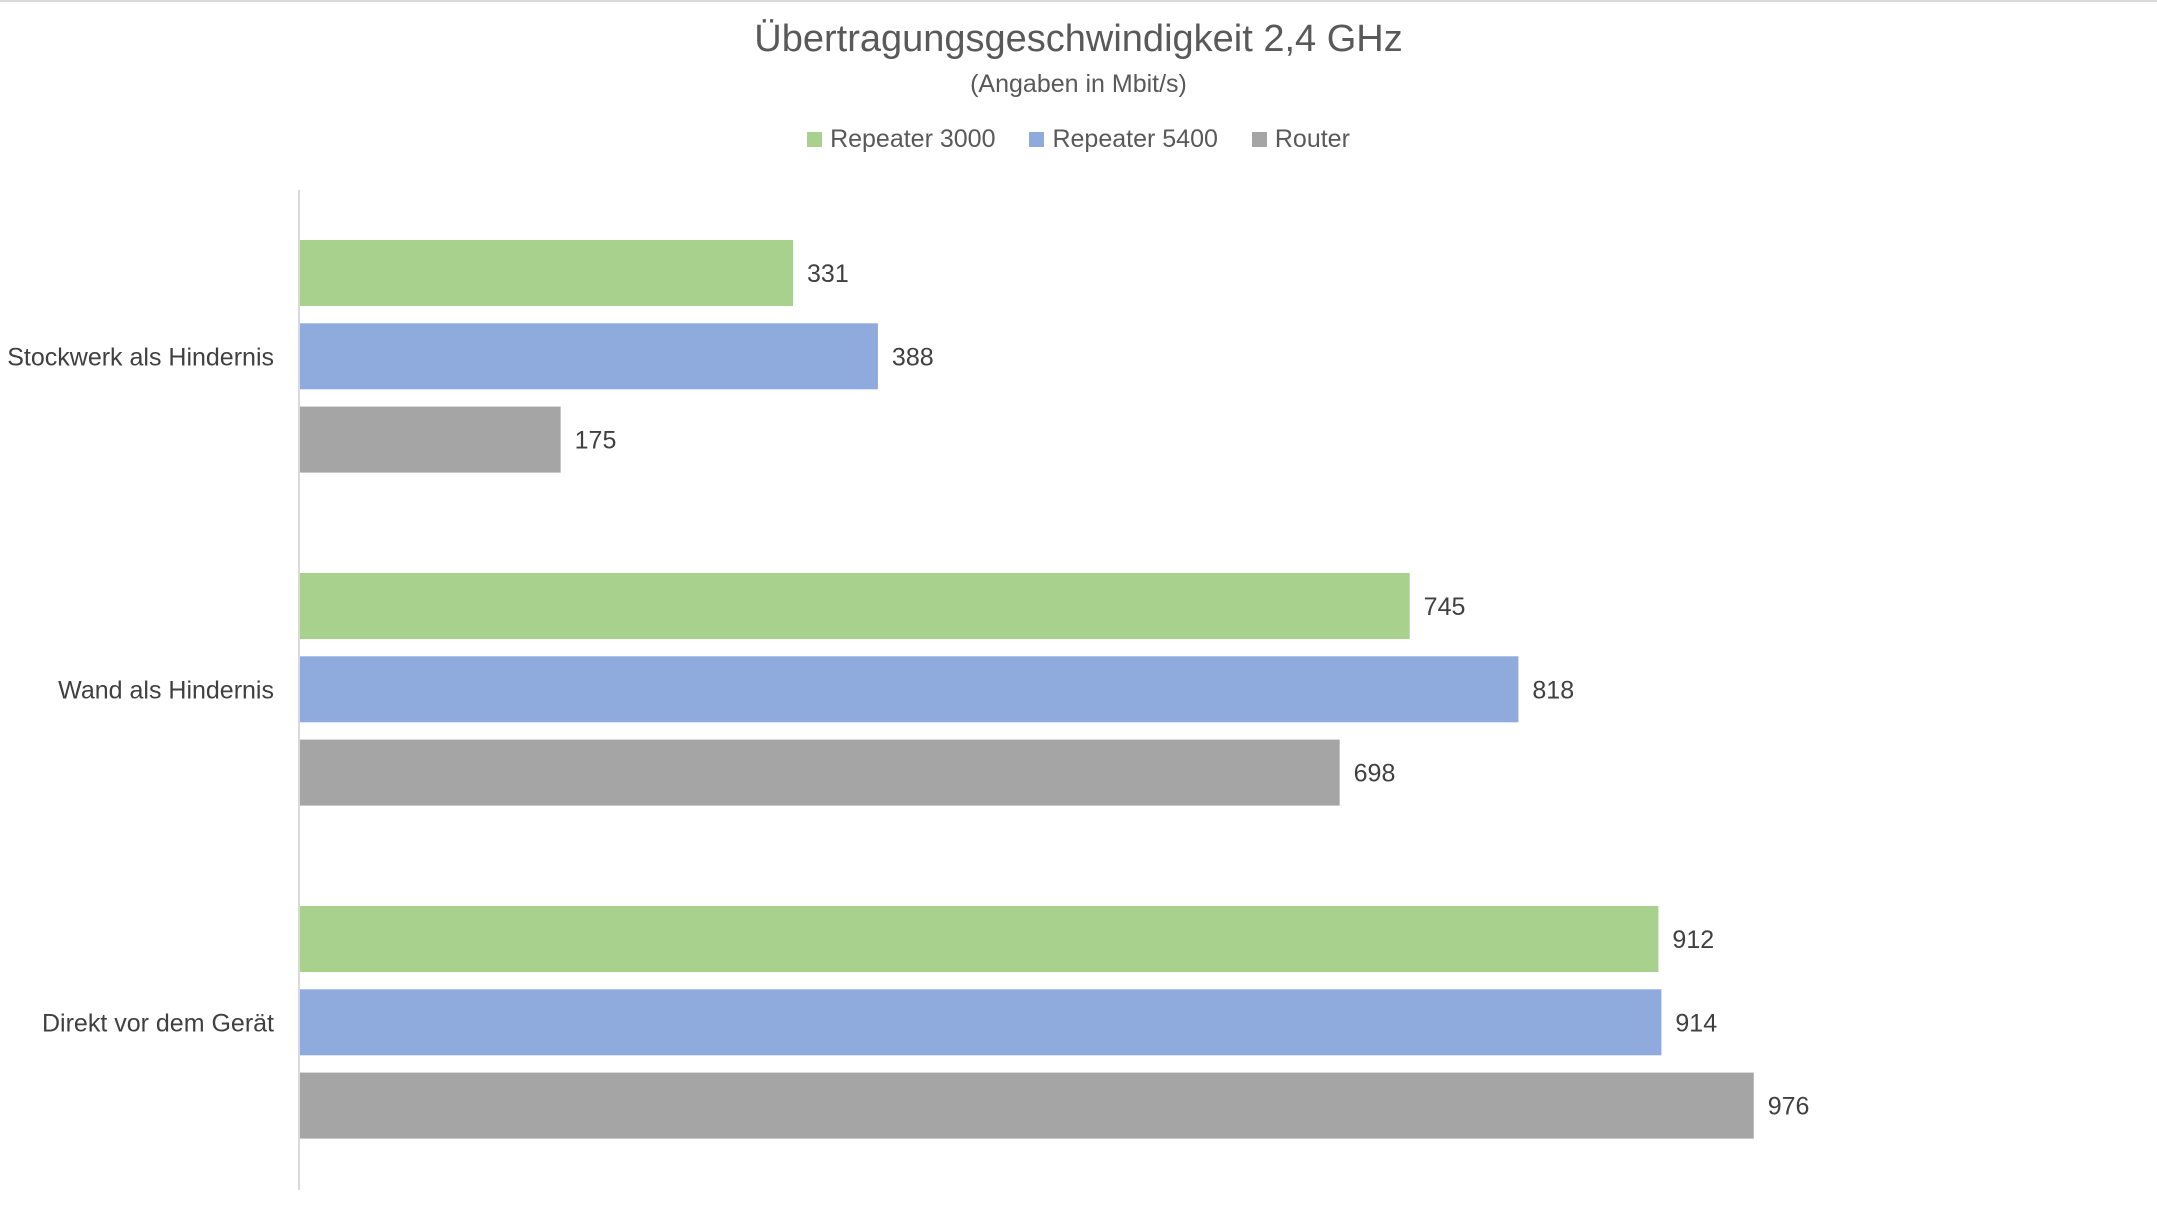  What do you see at coordinates (166, 690) in the screenshot?
I see `category-label: Wand als Hindernis` at bounding box center [166, 690].